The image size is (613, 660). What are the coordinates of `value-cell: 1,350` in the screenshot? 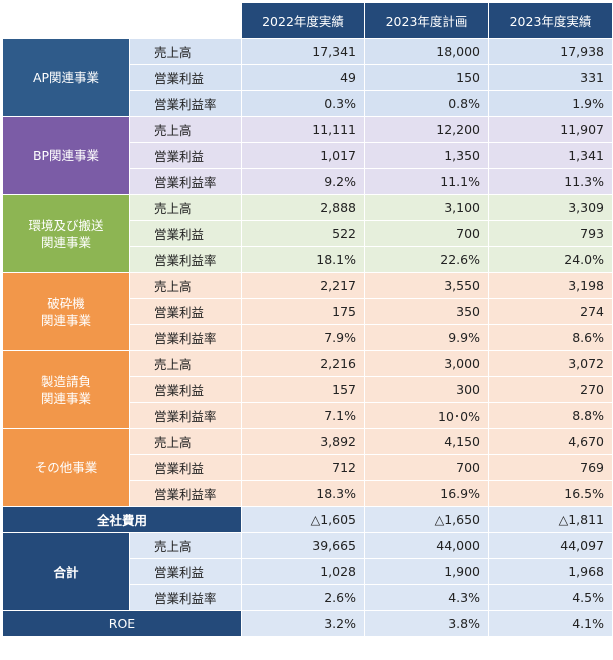 It's located at (426, 155).